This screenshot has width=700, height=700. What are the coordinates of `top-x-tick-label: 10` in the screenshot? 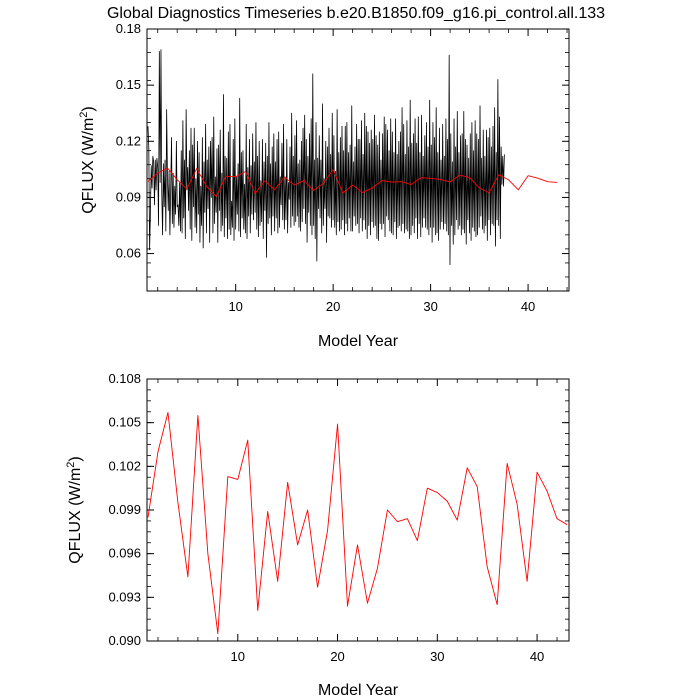 It's located at (235, 306).